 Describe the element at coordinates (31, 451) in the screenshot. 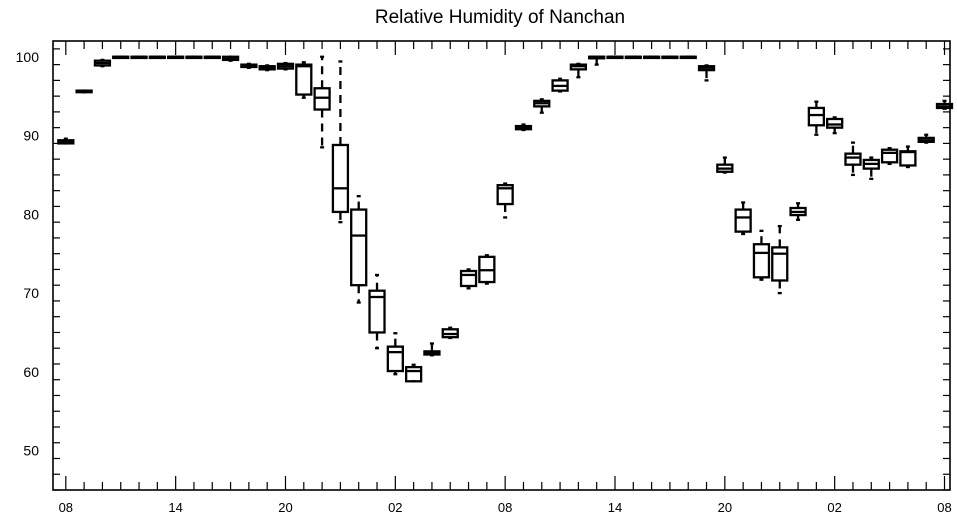

I see `y-tick-label: 50` at that location.